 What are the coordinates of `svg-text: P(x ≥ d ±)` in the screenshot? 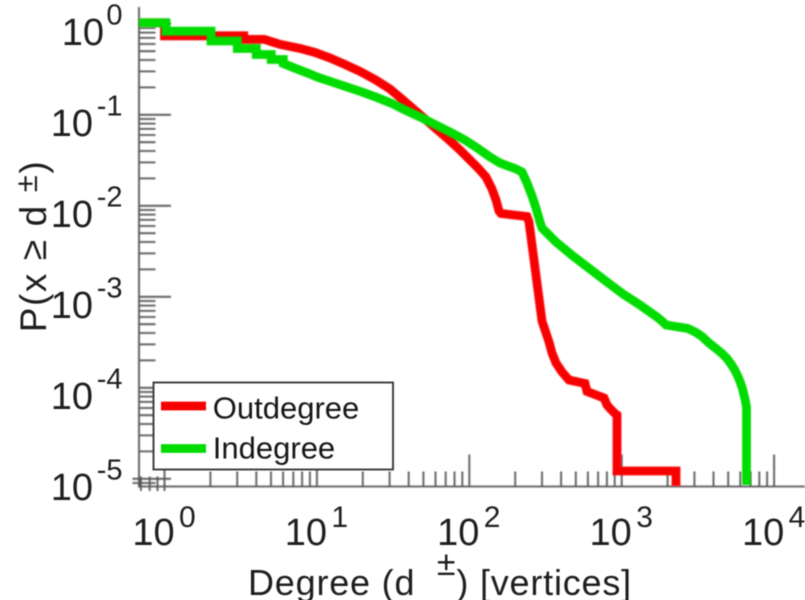 It's located at (31, 246).